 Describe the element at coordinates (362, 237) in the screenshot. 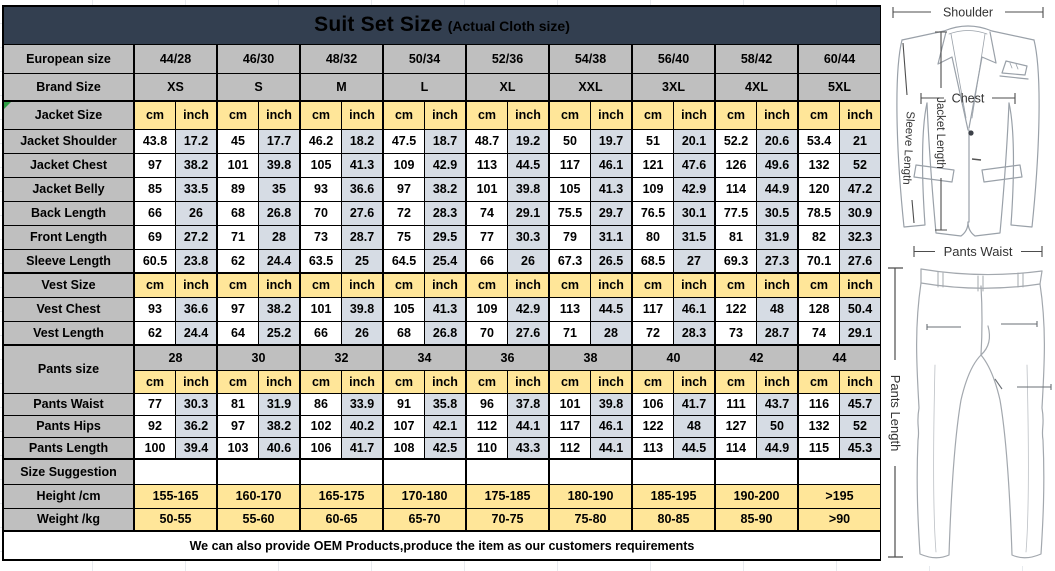

I see `inch-value: 28.7` at that location.